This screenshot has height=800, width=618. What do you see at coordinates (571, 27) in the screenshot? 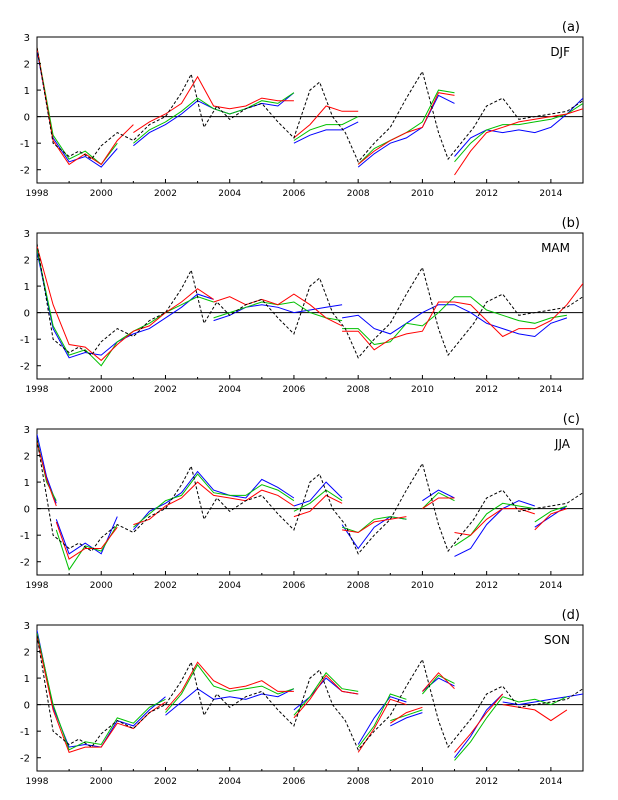
I see `panel-label: (a)` at bounding box center [571, 27].